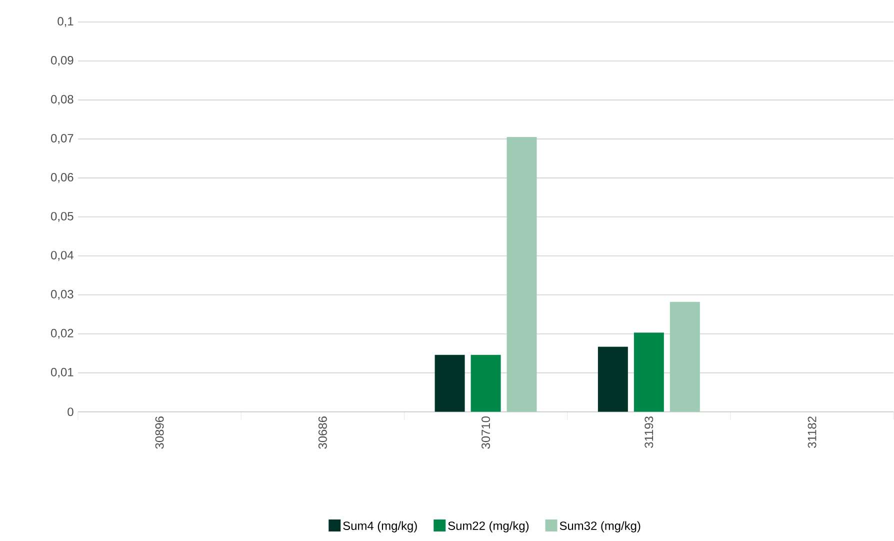 The height and width of the screenshot is (541, 894). Describe the element at coordinates (486, 432) in the screenshot. I see `x-tick-label: 30710` at that location.